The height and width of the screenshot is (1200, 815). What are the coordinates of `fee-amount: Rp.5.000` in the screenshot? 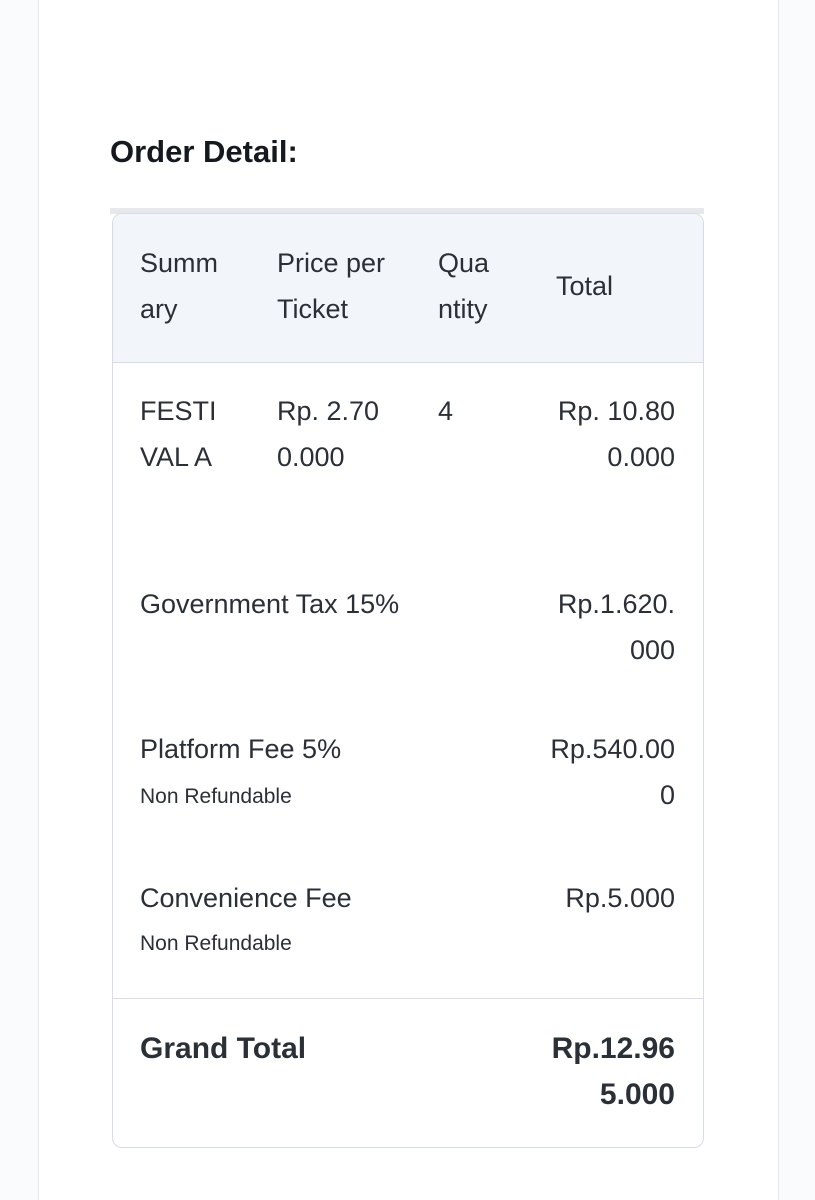 It's located at (620, 898).